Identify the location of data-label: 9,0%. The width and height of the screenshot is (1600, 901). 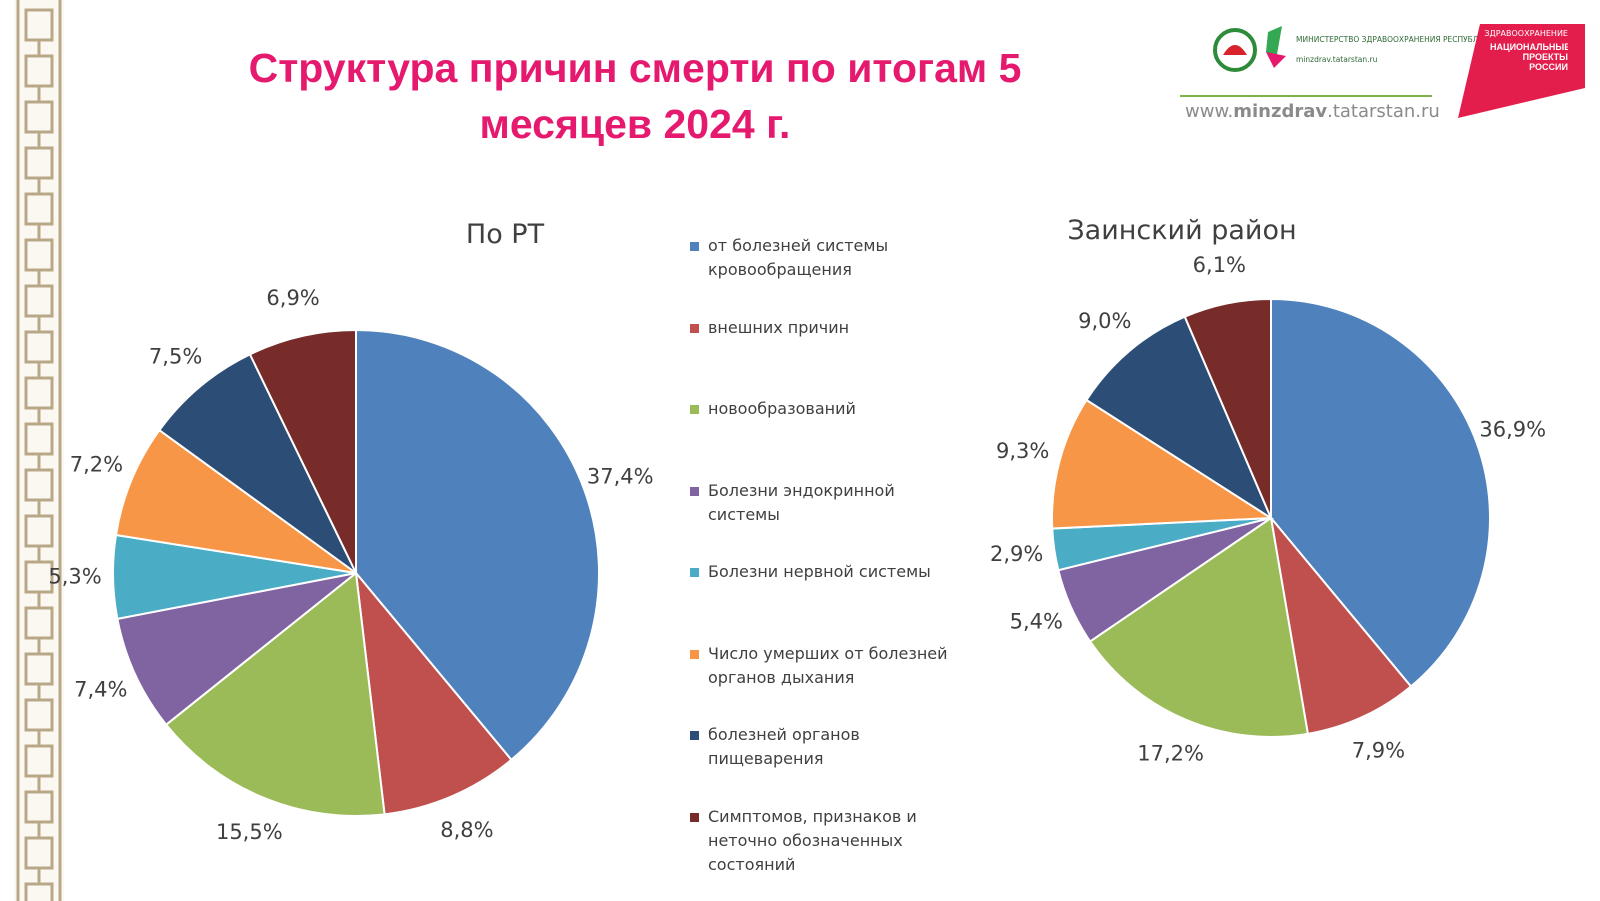
(1104, 321).